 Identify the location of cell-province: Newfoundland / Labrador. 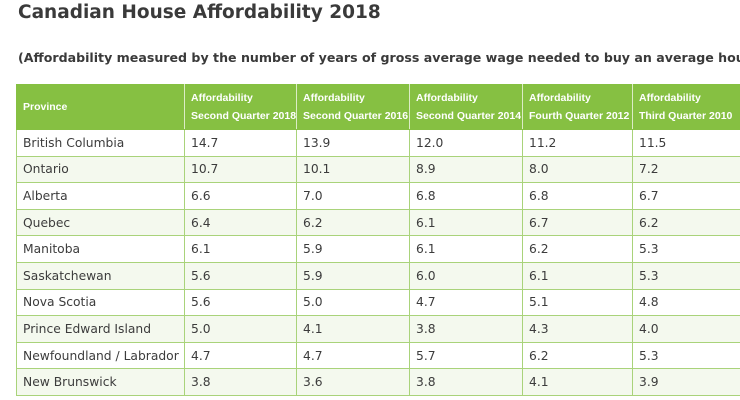
(100, 355).